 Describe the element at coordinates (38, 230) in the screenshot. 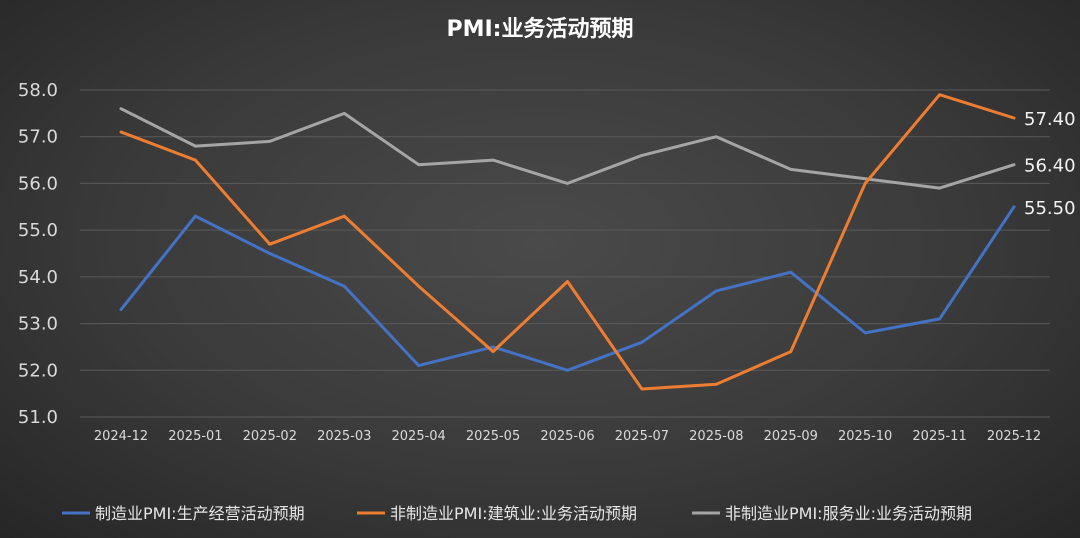

I see `y-tick-label: 55.0` at that location.